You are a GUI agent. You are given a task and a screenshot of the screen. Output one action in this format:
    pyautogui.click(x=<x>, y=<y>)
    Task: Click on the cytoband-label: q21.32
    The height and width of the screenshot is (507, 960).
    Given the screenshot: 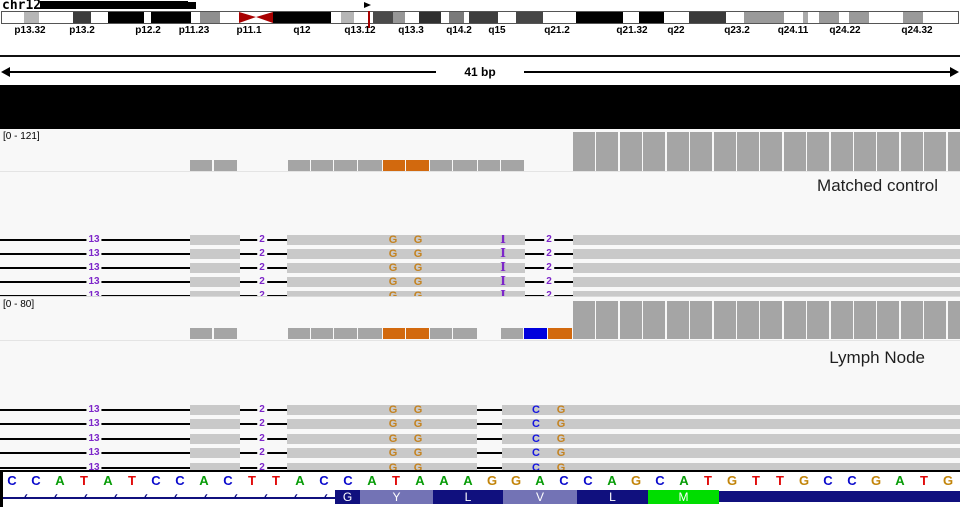 What is the action you would take?
    pyautogui.click(x=632, y=30)
    